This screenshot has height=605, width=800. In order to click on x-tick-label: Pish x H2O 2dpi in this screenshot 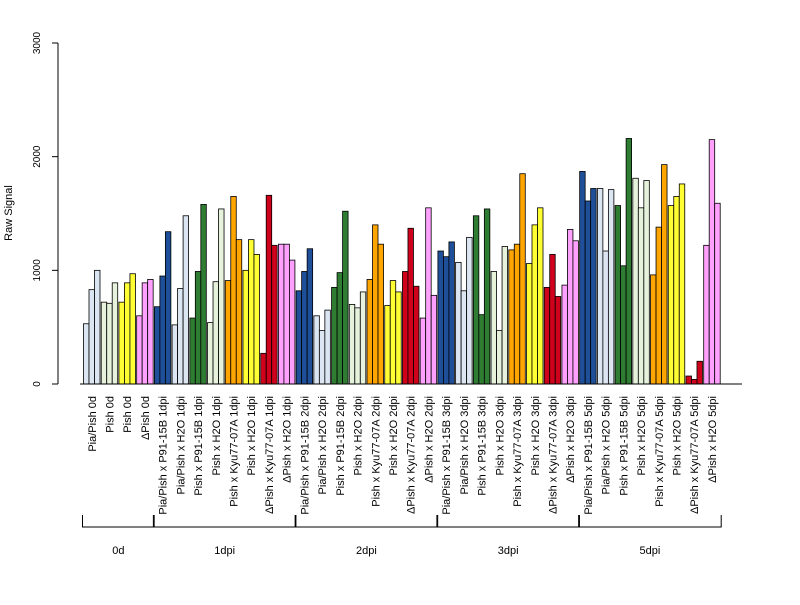, I will do `click(394, 435)`.